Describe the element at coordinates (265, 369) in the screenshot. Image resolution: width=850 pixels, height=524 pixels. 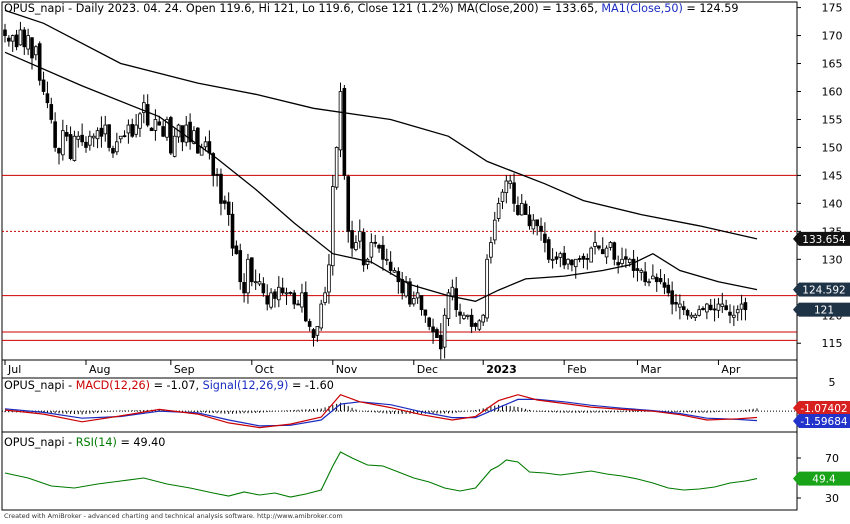
I see `month-tick-label: Oct` at that location.